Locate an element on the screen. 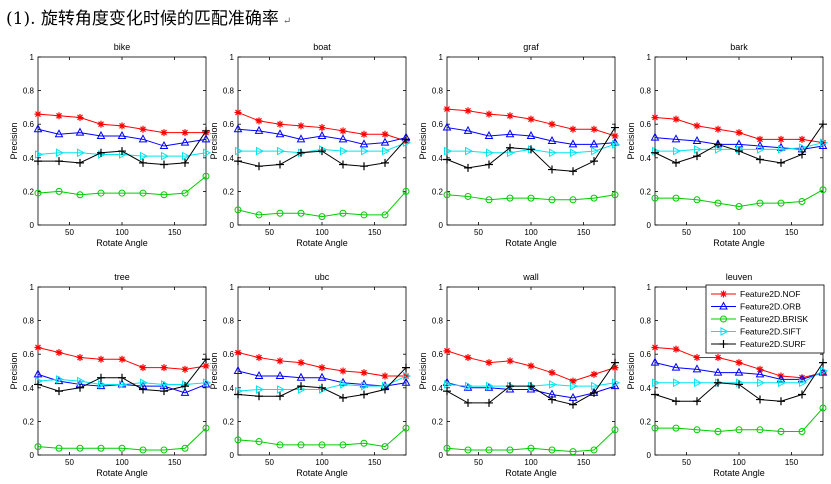 The width and height of the screenshot is (831, 484). paragraph-mark-icon: ↵ is located at coordinates (287, 21).